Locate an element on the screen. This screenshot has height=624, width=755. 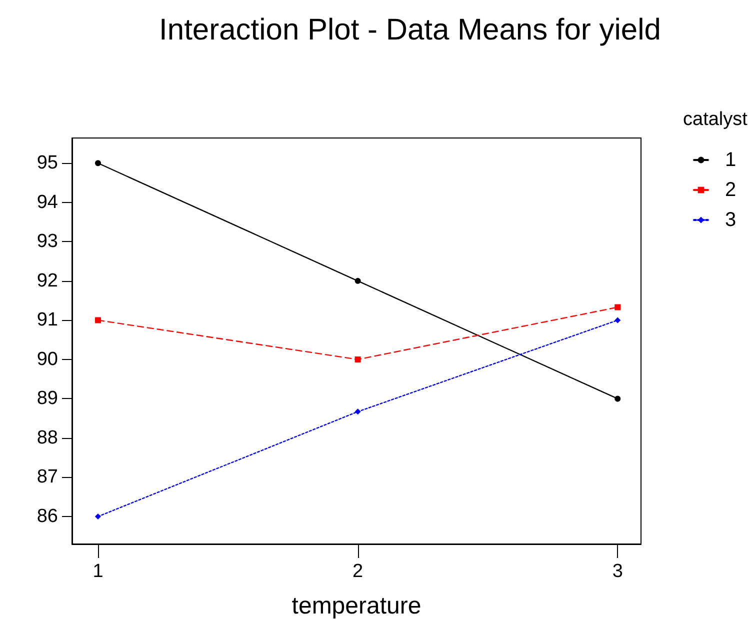
x-tick-label: 2 is located at coordinates (358, 571).